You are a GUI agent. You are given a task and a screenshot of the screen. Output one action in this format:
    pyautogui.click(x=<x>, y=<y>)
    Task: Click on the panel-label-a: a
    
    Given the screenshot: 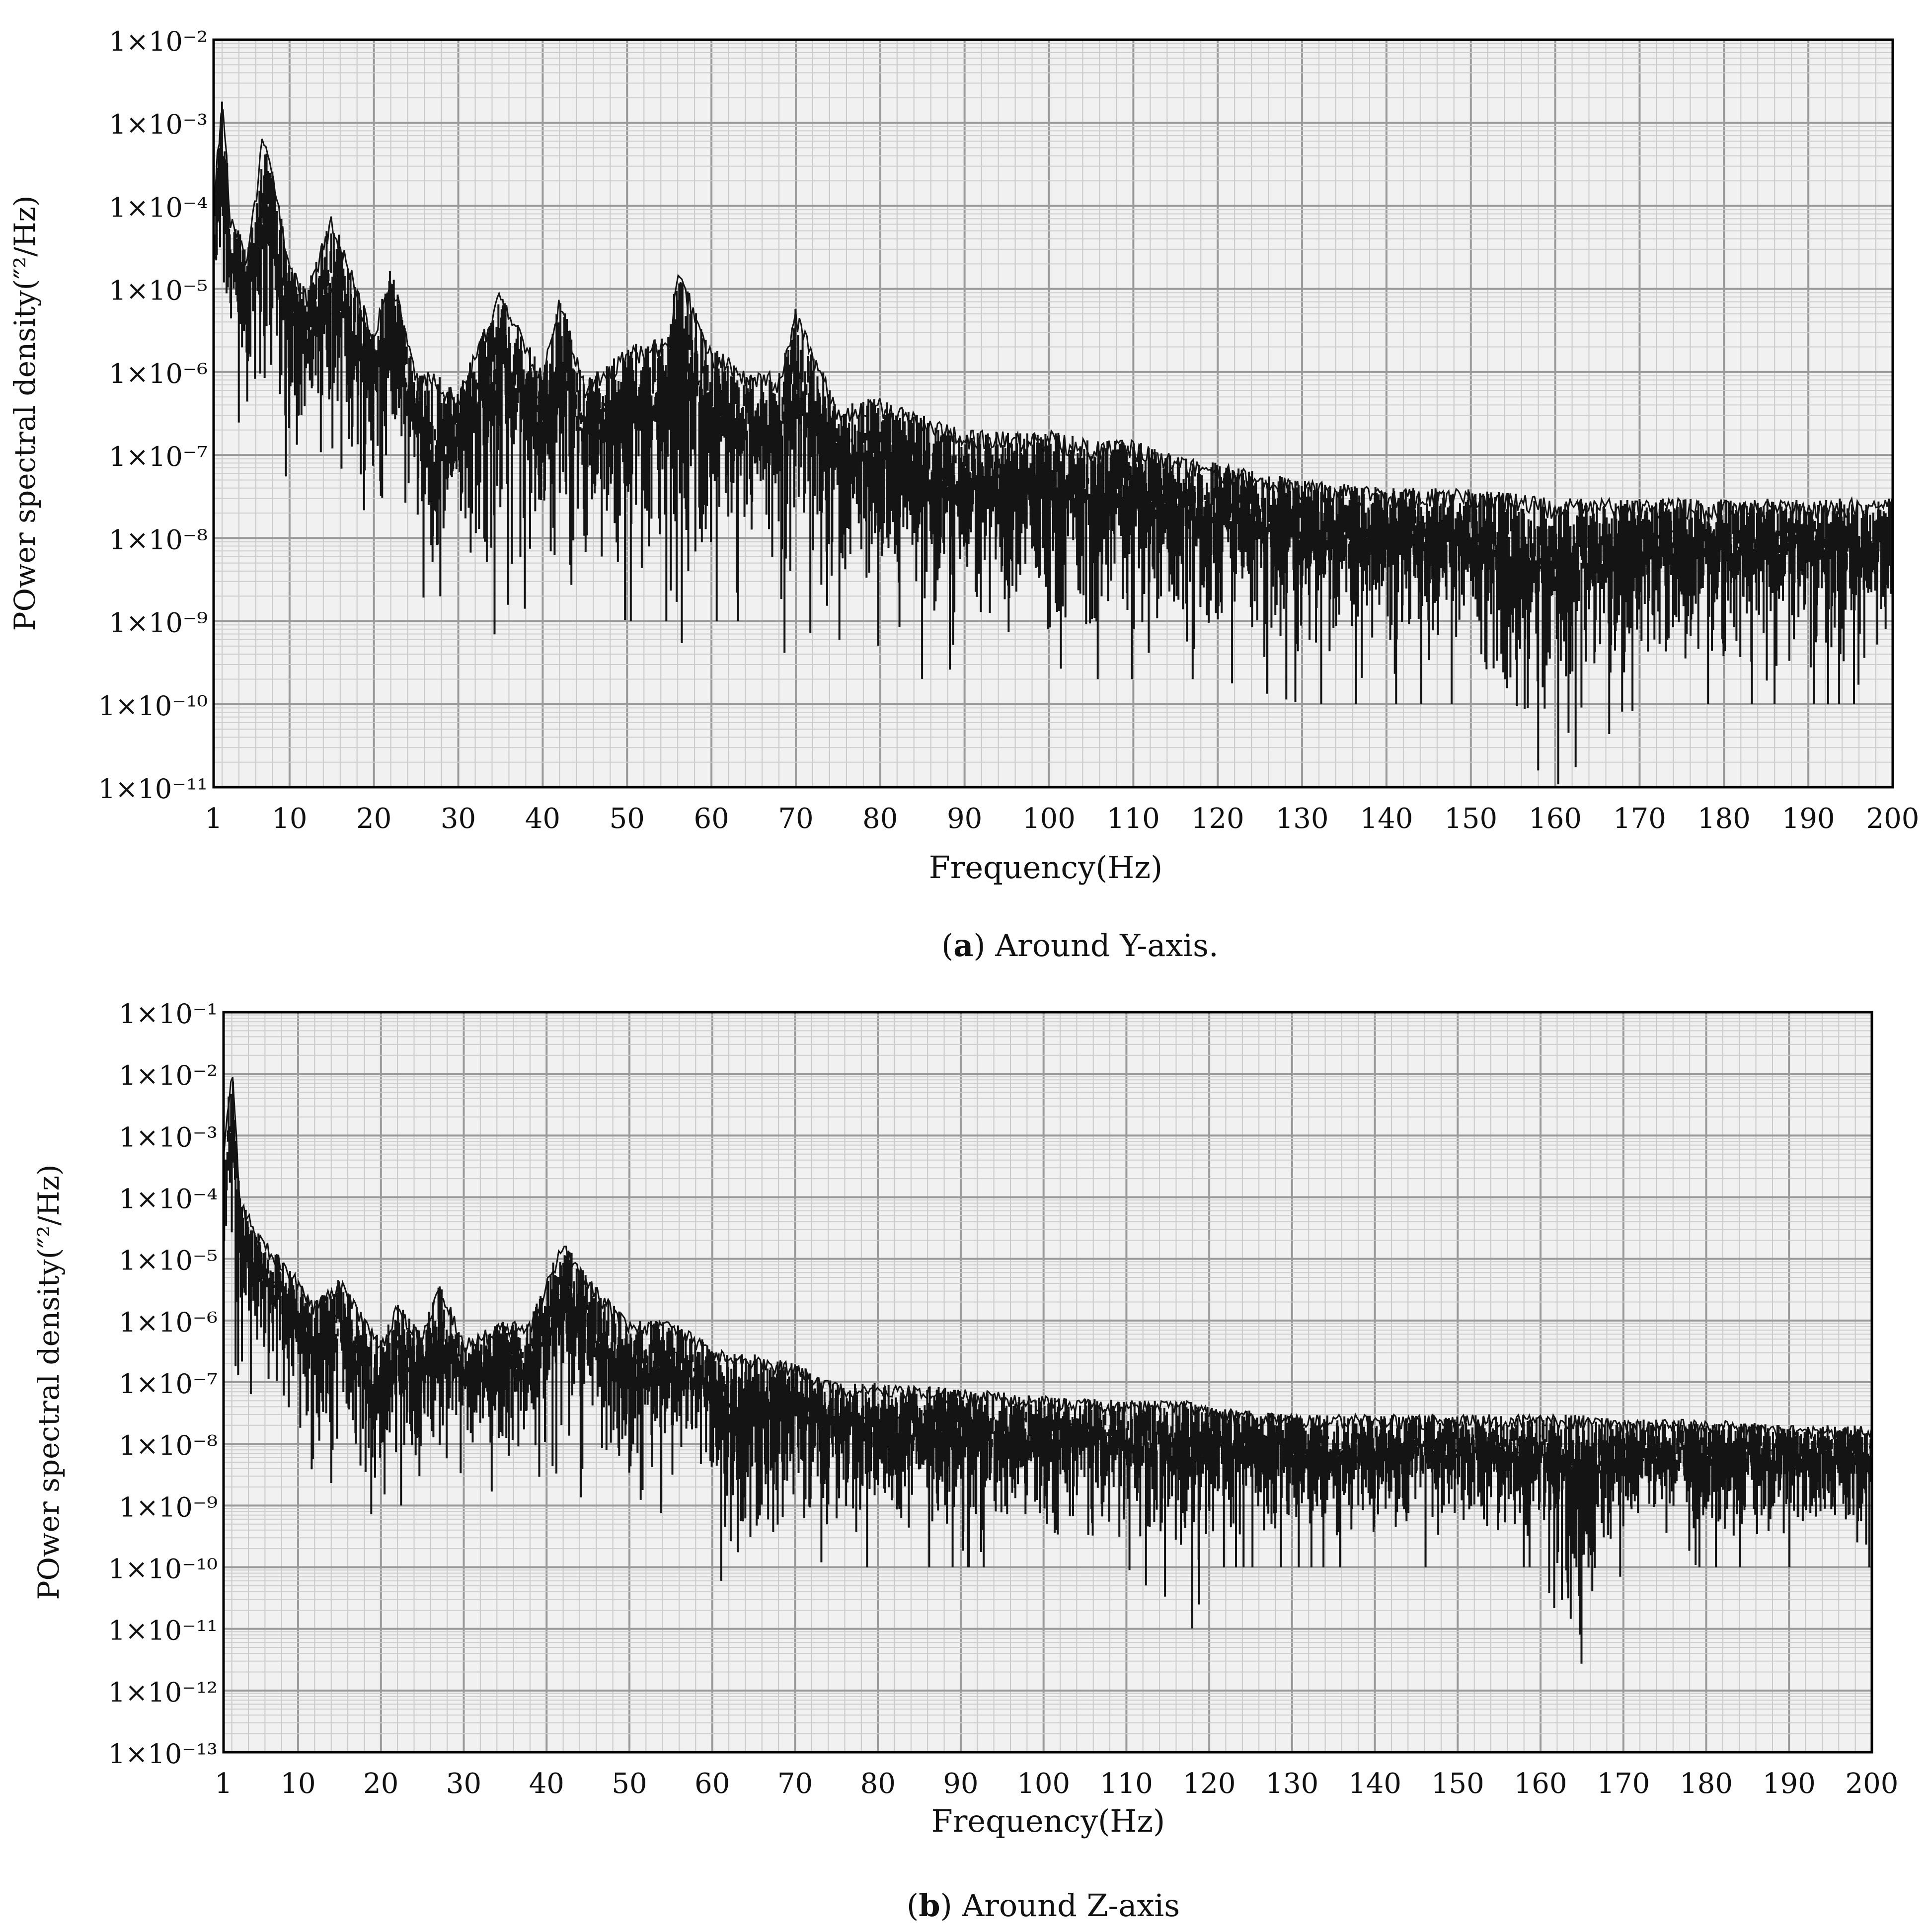 What is the action you would take?
    pyautogui.click(x=963, y=945)
    